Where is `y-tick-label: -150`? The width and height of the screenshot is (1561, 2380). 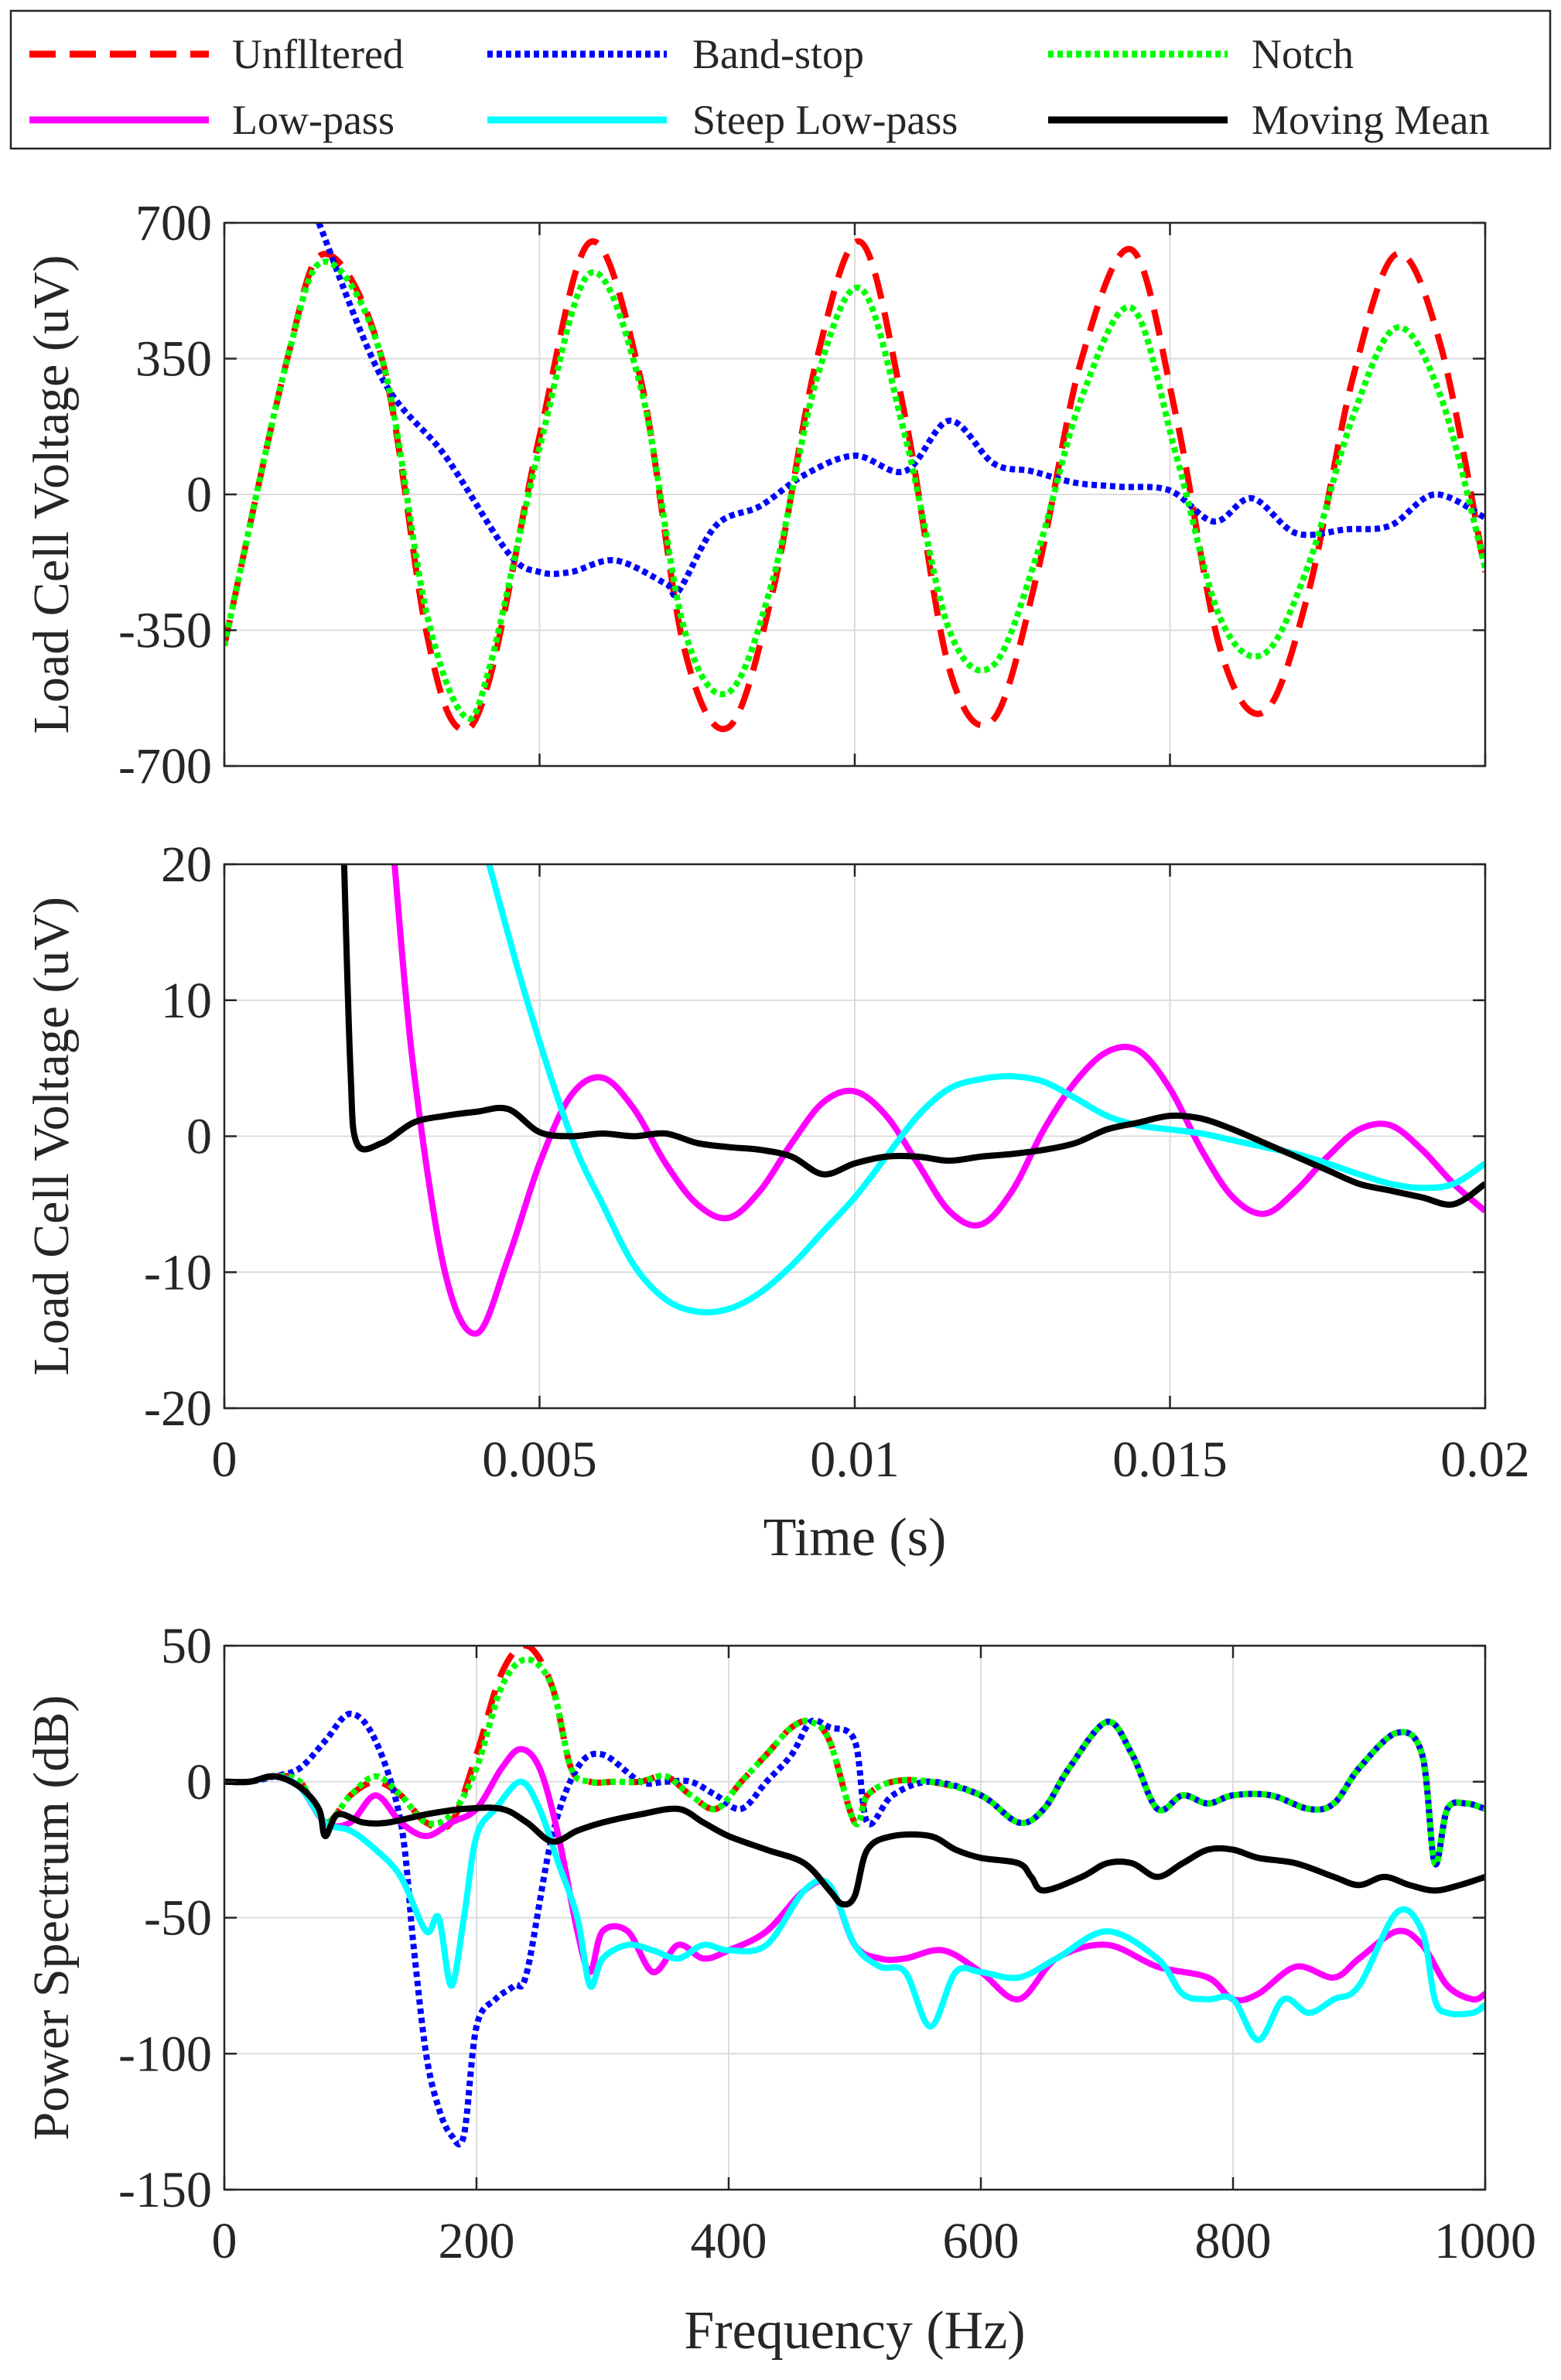
y-tick-label: -150 is located at coordinates (165, 2190).